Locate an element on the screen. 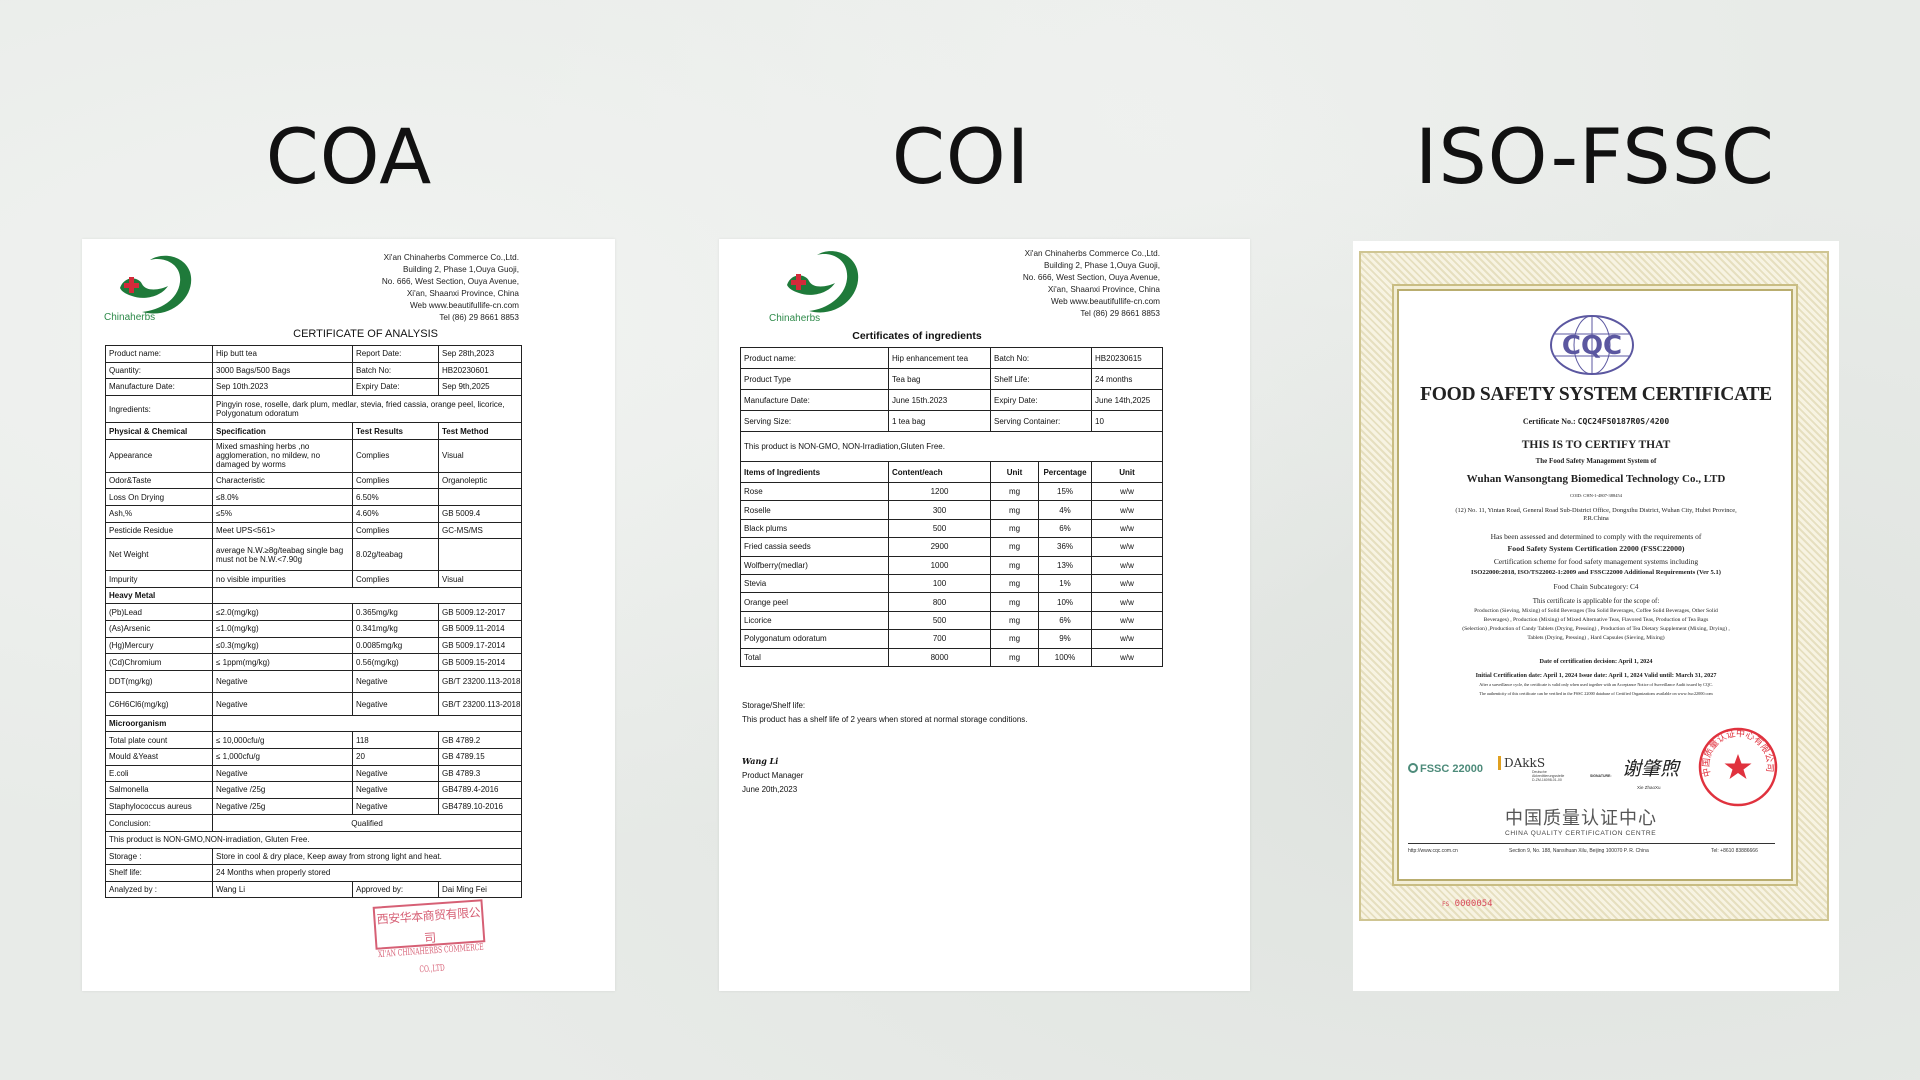  table-cell: 0.56(mg/kg) is located at coordinates (395, 662).